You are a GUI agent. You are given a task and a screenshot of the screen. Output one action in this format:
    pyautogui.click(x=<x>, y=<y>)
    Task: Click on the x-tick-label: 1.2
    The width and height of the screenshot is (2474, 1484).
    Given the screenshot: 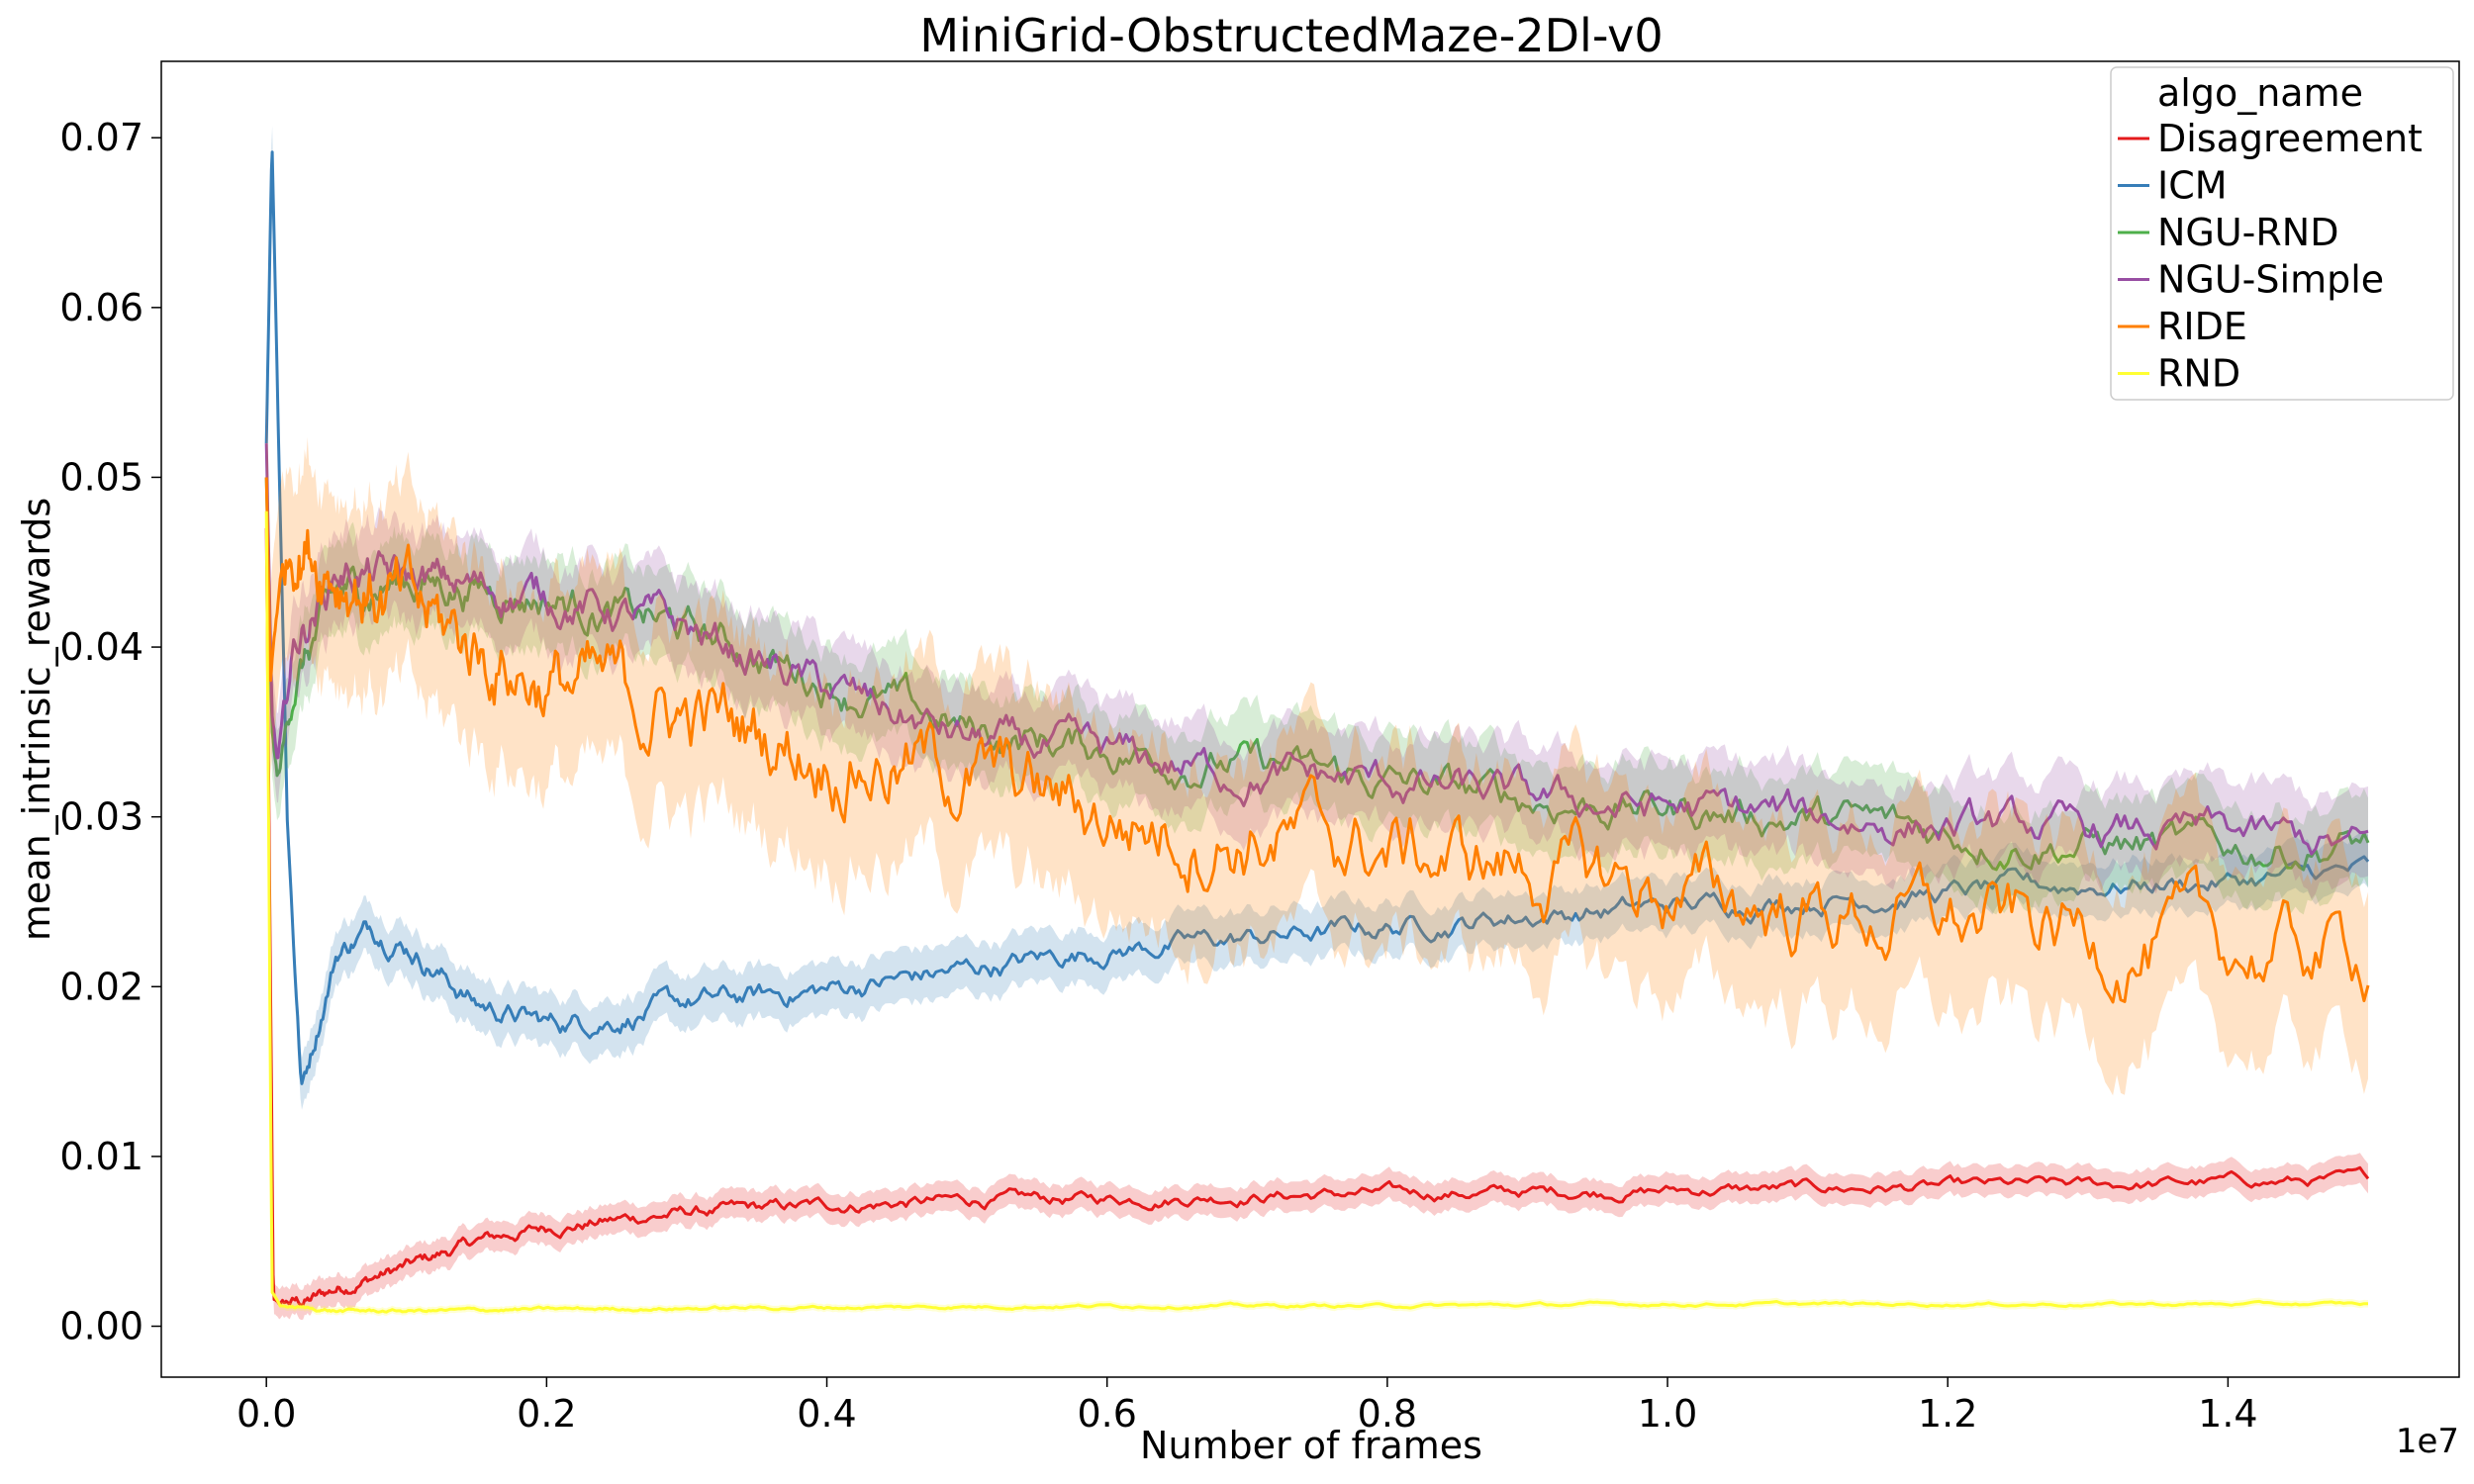 What is the action you would take?
    pyautogui.click(x=1948, y=1414)
    